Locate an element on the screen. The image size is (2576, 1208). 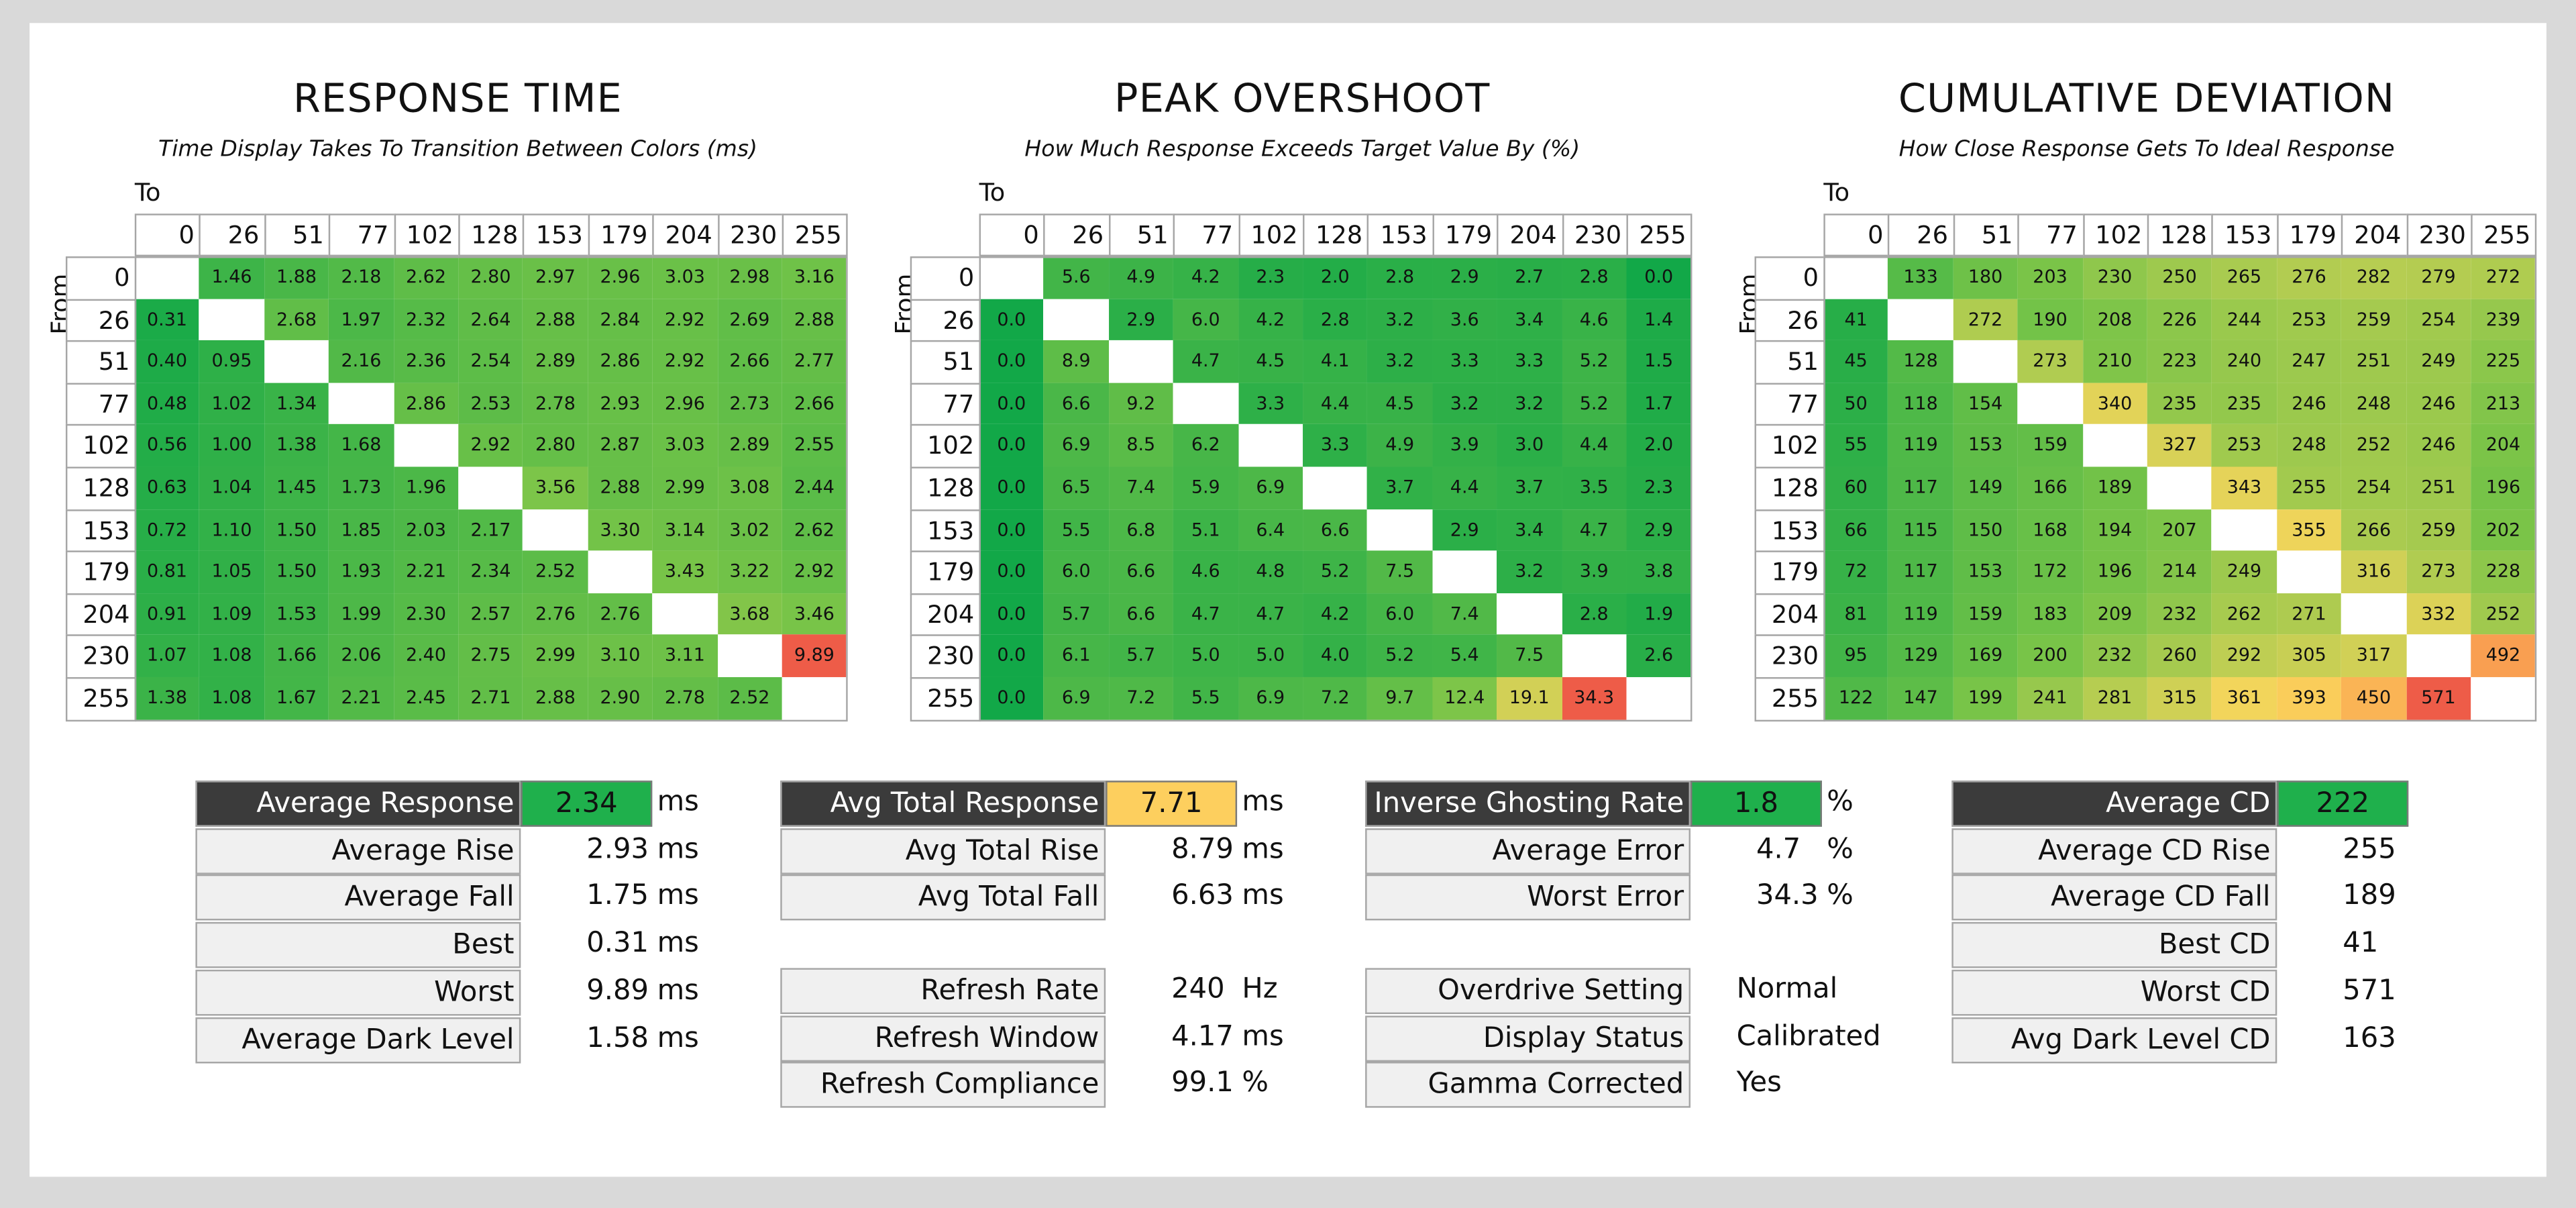
heat-cell: 1.73 is located at coordinates (361, 488).